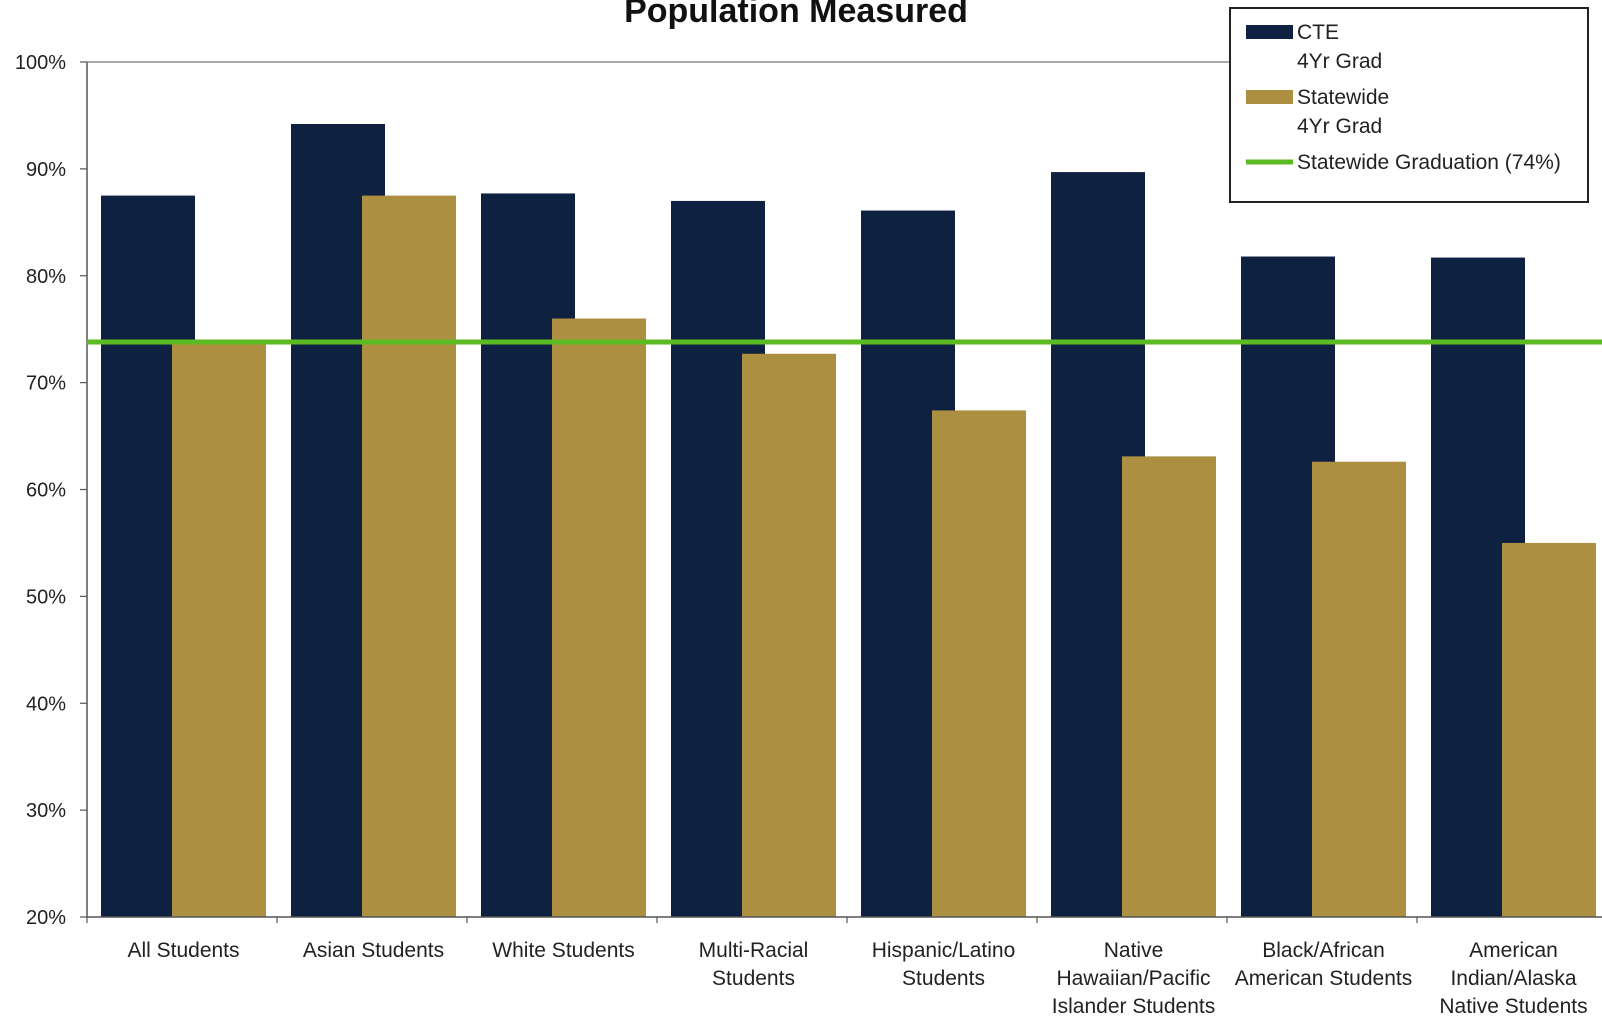  I want to click on y-tick-label: 40%, so click(46, 704).